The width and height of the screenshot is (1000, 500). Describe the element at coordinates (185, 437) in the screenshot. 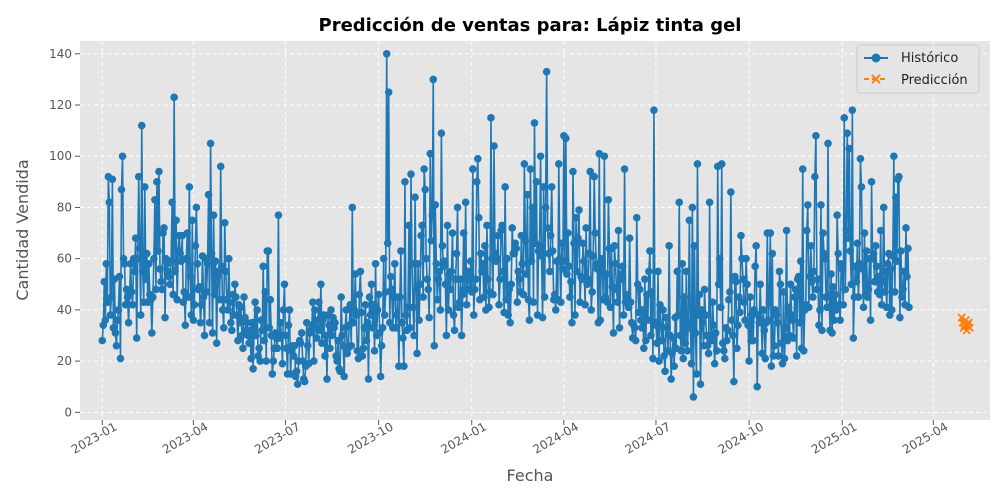

I see `x-tick-label: 2023-04` at that location.